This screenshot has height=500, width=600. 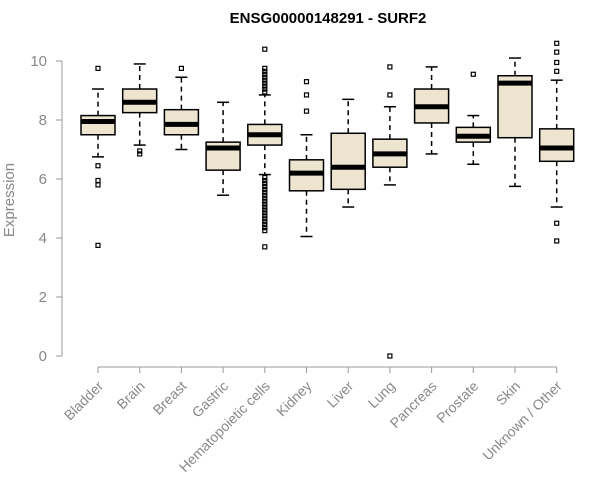 I want to click on x-tick-label: Lung, so click(x=381, y=394).